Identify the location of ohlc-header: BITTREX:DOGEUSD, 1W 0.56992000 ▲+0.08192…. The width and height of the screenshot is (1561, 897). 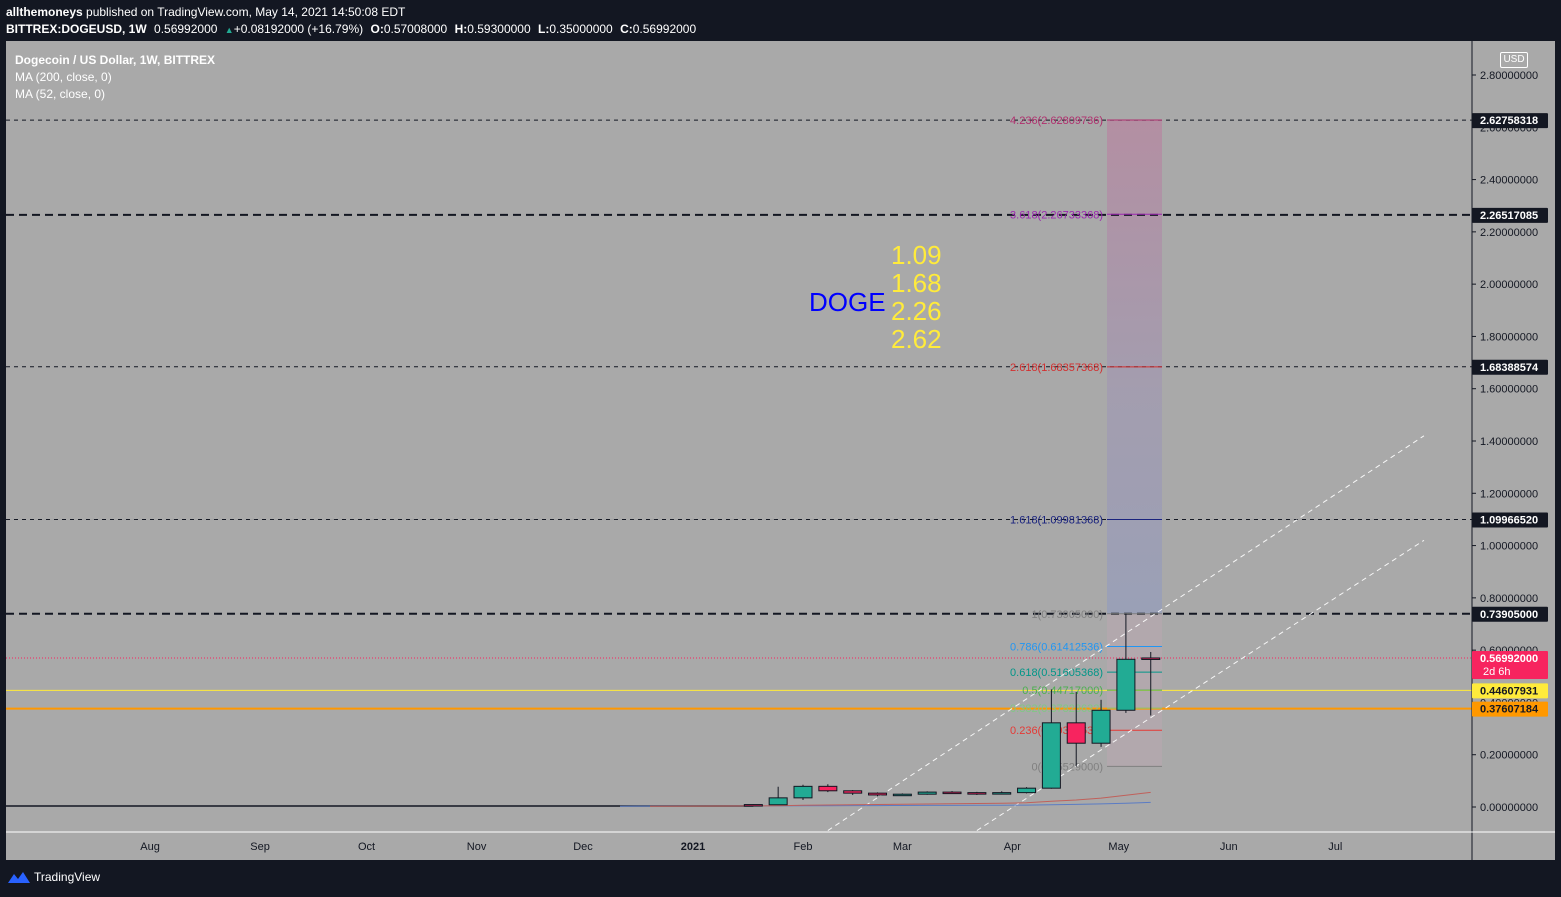
(351, 29).